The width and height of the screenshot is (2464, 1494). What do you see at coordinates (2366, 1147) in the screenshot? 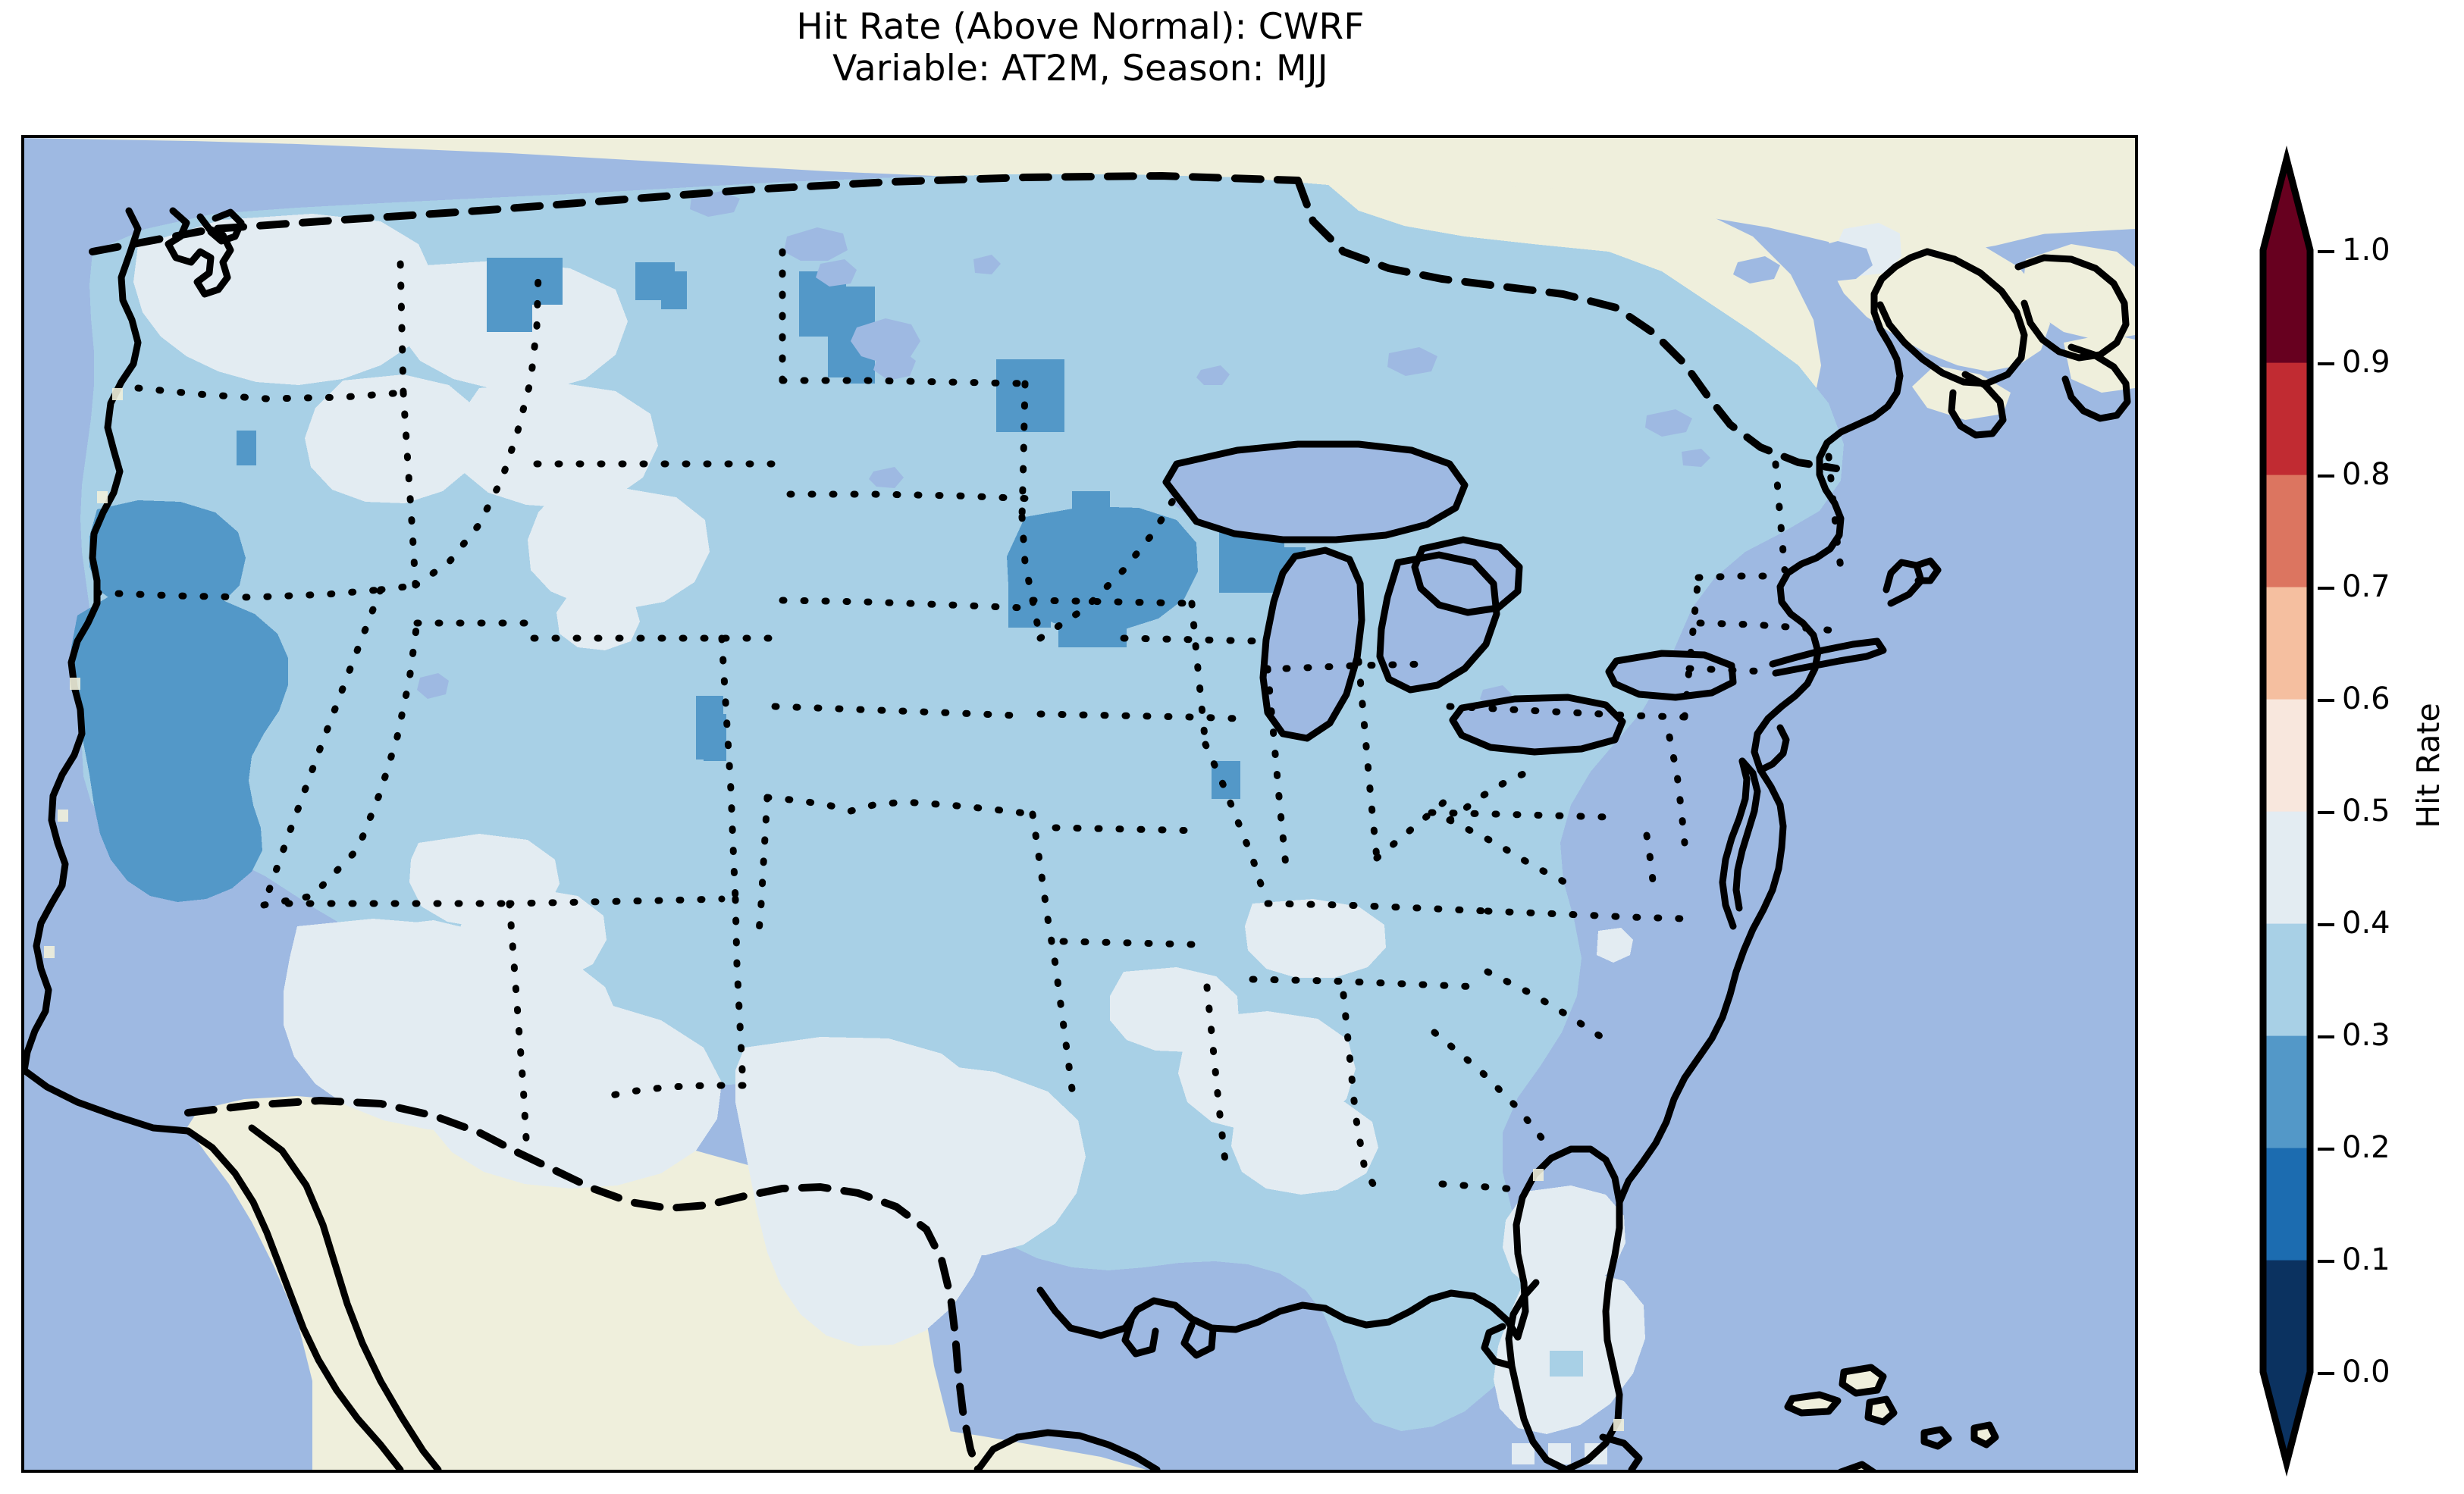
I see `colorbar-tick-label: 0.2` at bounding box center [2366, 1147].